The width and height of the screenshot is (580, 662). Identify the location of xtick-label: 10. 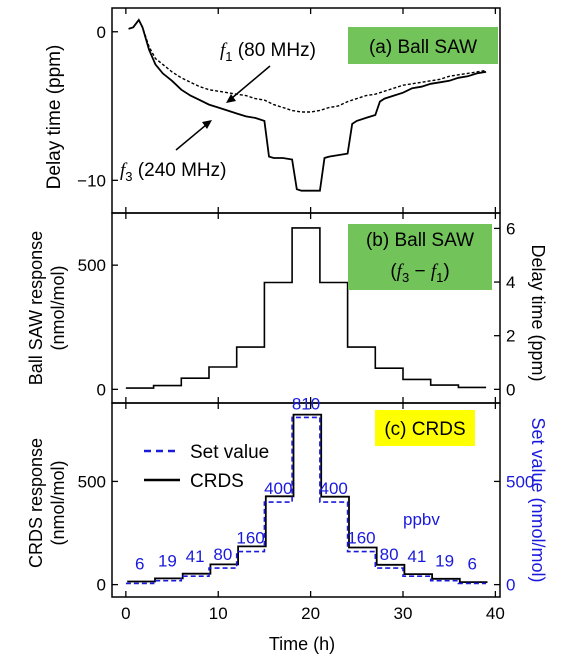
(218, 613).